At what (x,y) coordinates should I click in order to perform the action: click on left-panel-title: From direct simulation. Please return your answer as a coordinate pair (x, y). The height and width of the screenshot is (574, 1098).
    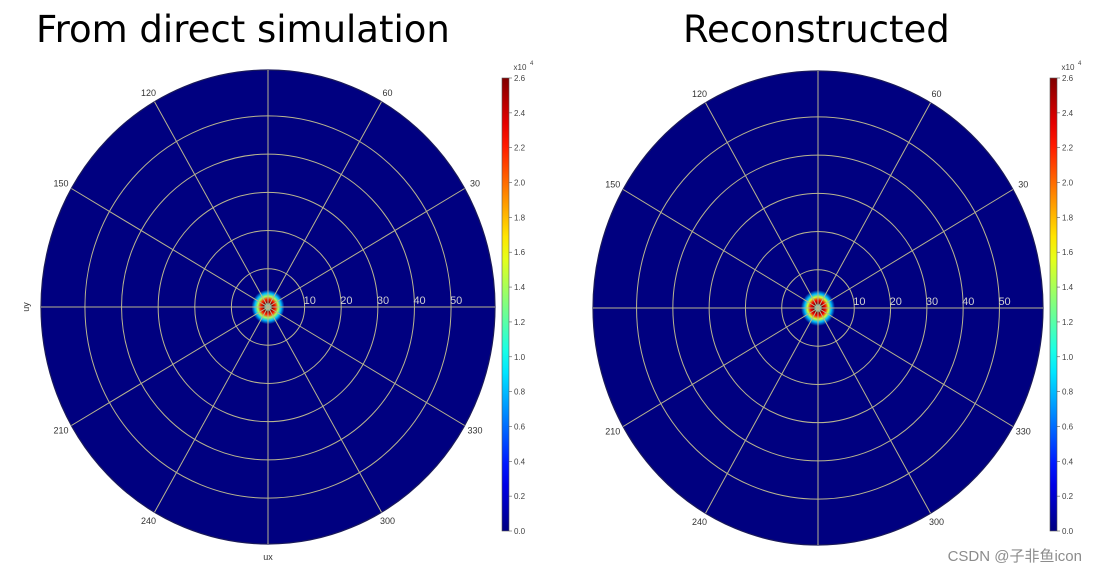
    Looking at the image, I should click on (243, 29).